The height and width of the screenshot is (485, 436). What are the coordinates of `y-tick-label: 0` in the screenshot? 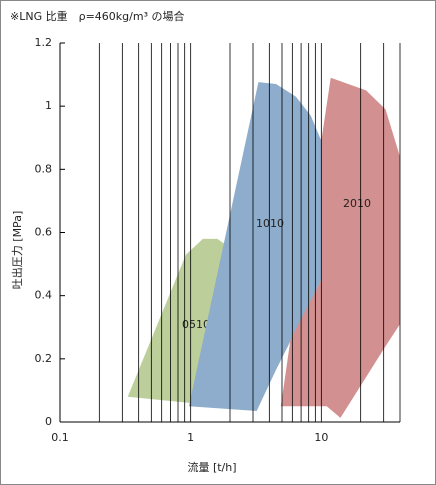 It's located at (48, 421).